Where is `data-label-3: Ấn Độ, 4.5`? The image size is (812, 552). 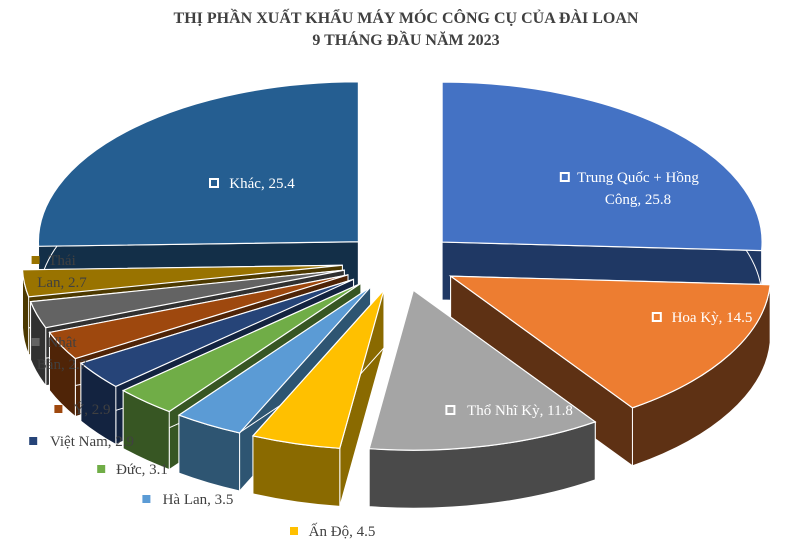
data-label-3: Ấn Độ, 4.5 is located at coordinates (332, 531).